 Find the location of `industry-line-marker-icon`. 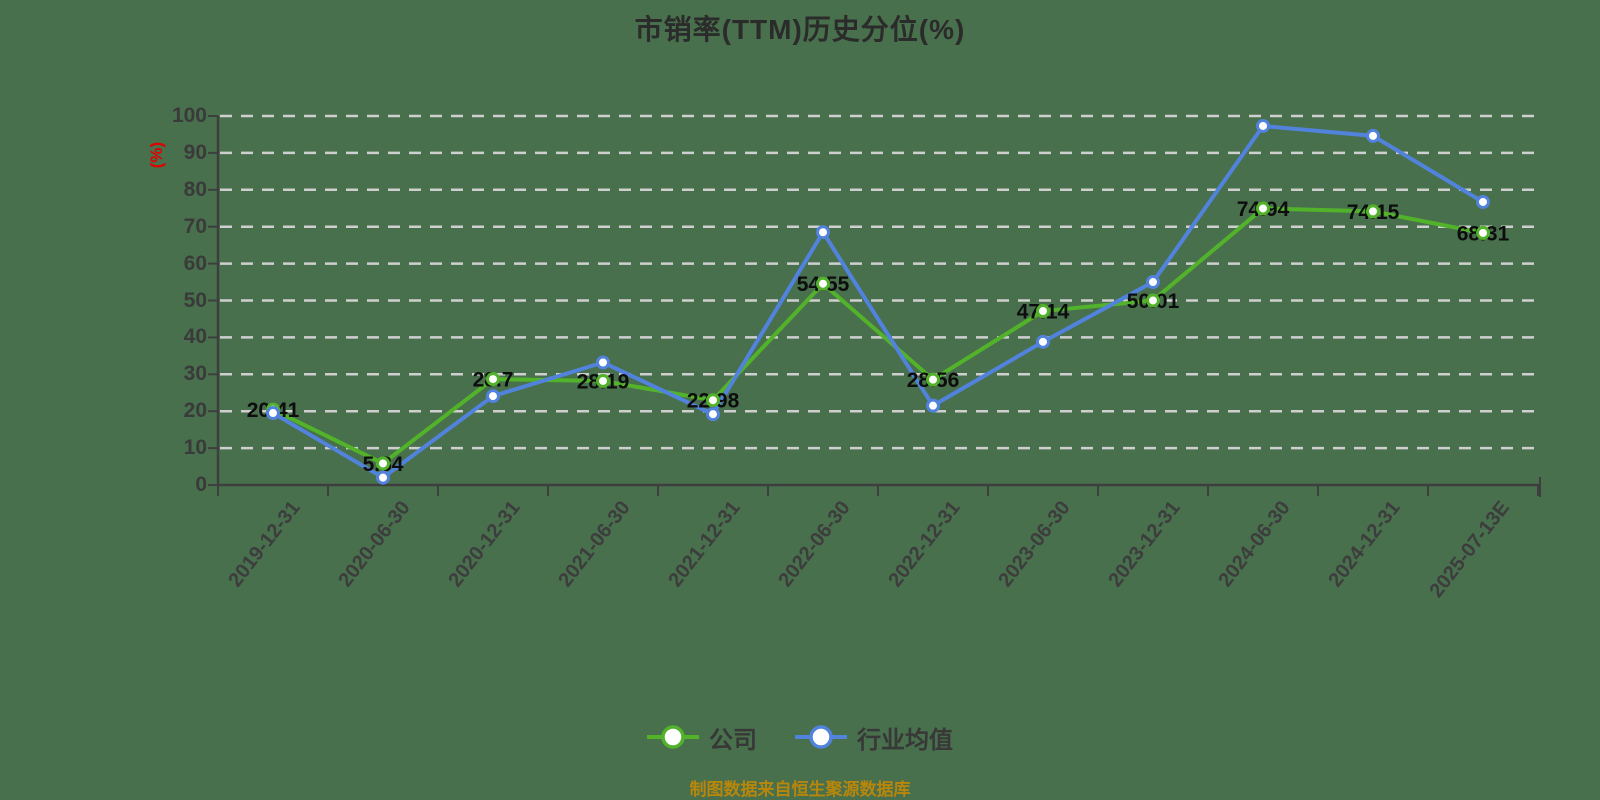

industry-line-marker-icon is located at coordinates (821, 737).